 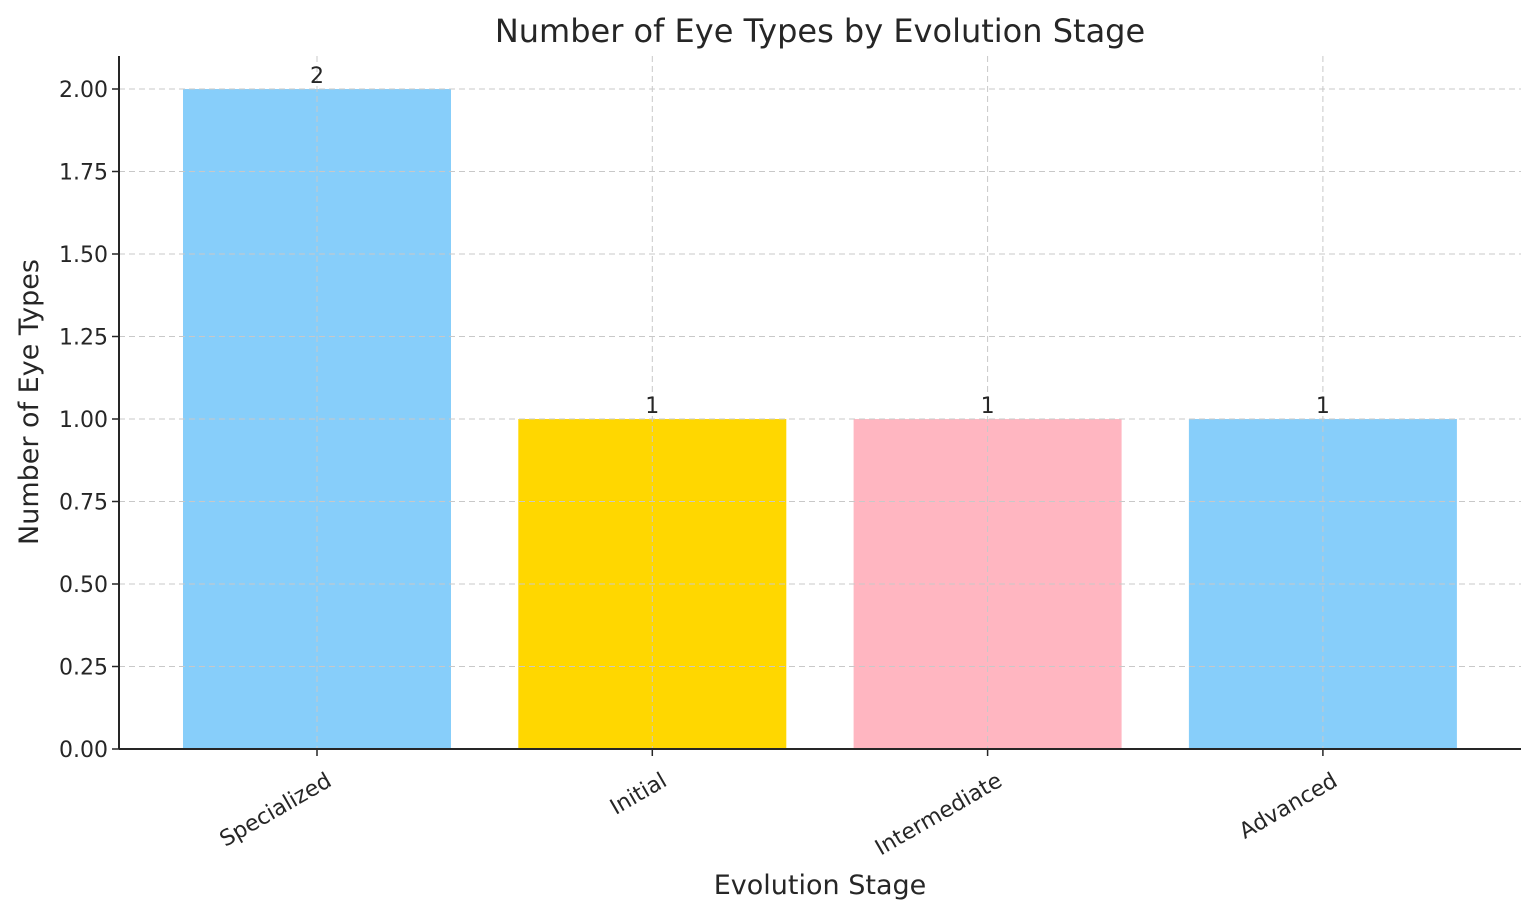 What do you see at coordinates (820, 31) in the screenshot?
I see `chart-title: Number of Eye Types by Evolution Stage` at bounding box center [820, 31].